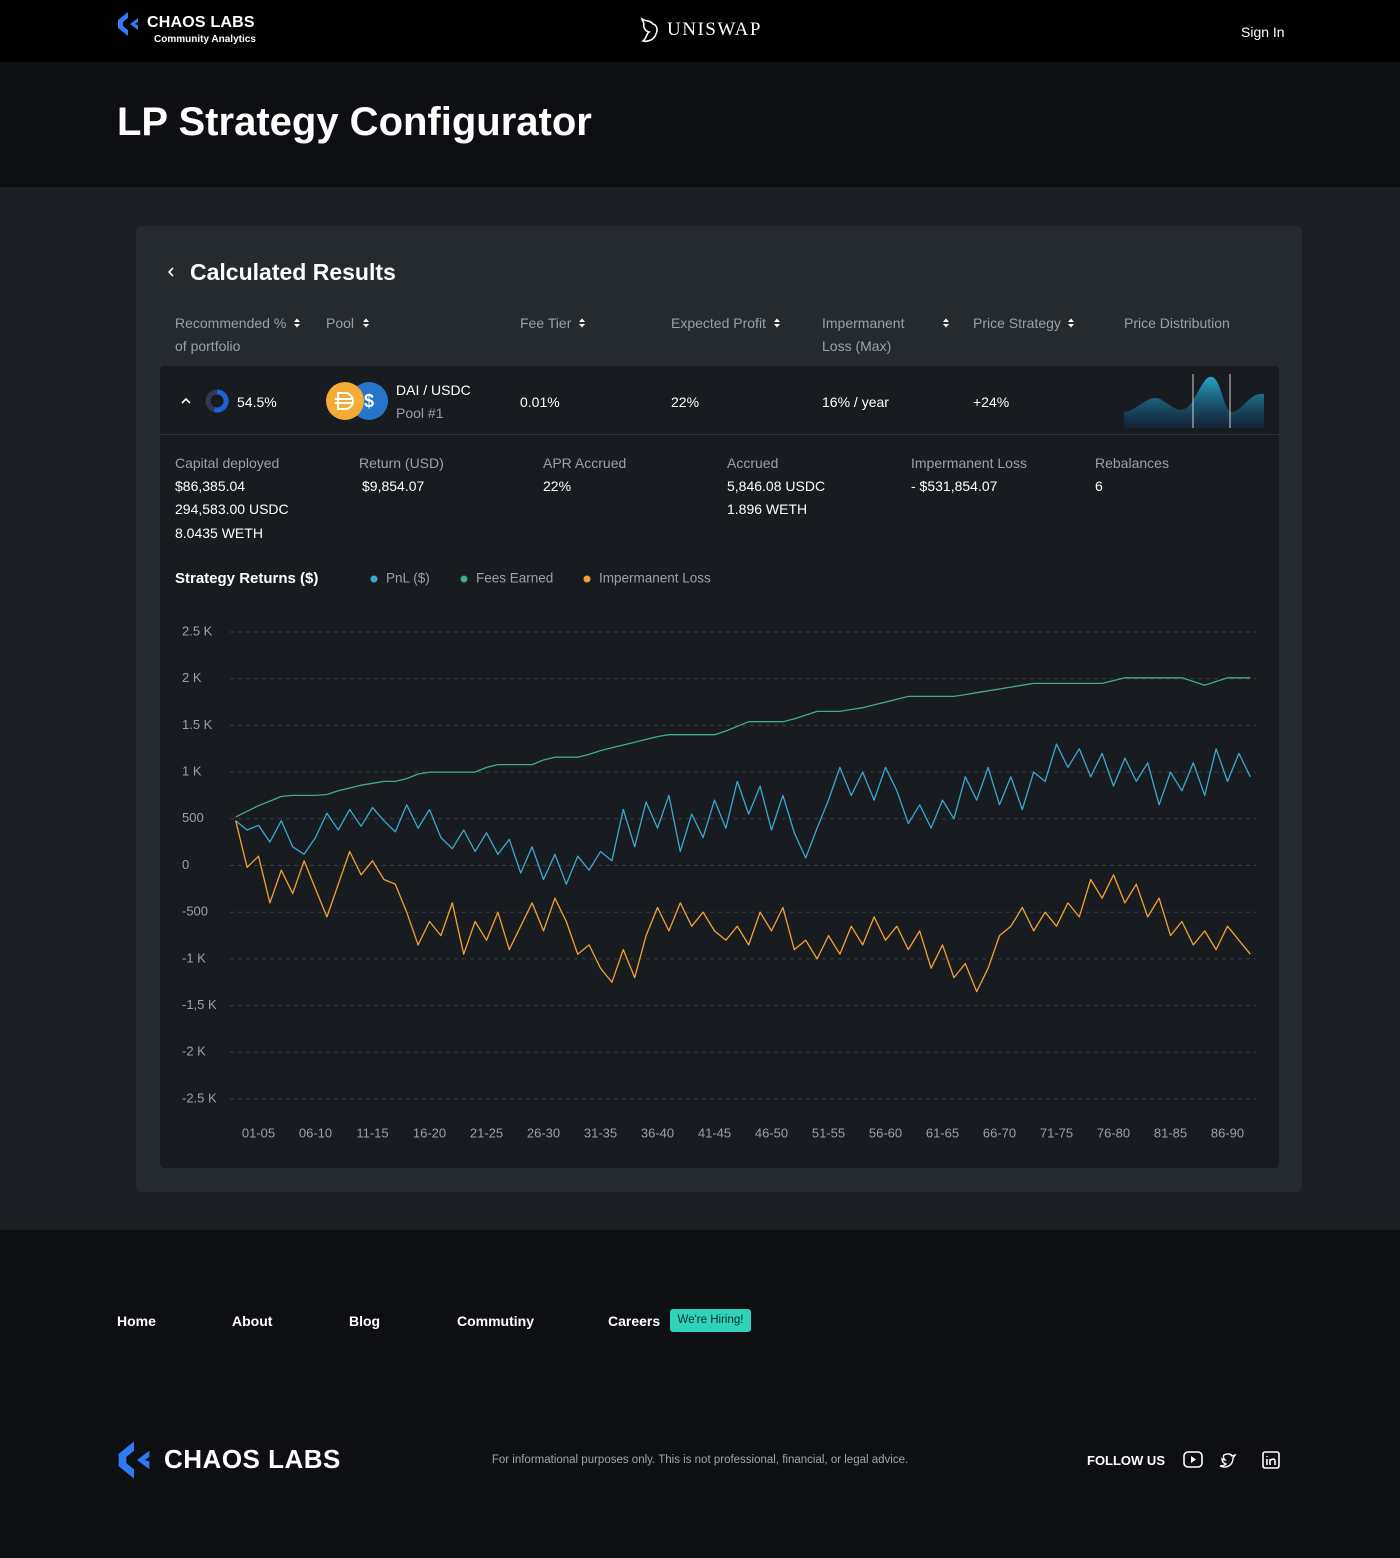  What do you see at coordinates (246, 578) in the screenshot?
I see `chart-title: Strategy Returns ($)` at bounding box center [246, 578].